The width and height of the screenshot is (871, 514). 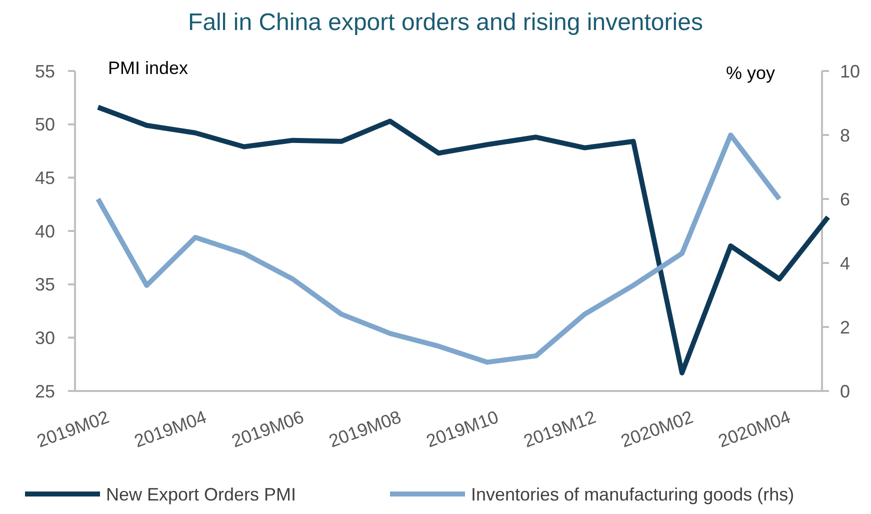 What do you see at coordinates (44, 391) in the screenshot?
I see `y-tick-label: 25` at bounding box center [44, 391].